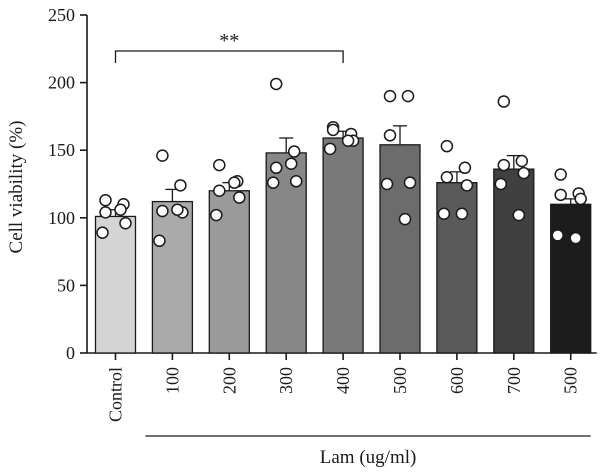  Describe the element at coordinates (229, 41) in the screenshot. I see `significance-label: **` at that location.